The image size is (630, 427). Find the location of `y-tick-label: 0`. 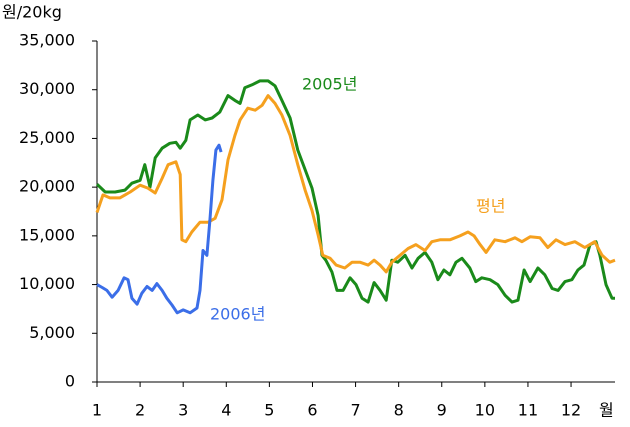

y-tick-label: 0 is located at coordinates (70, 381).